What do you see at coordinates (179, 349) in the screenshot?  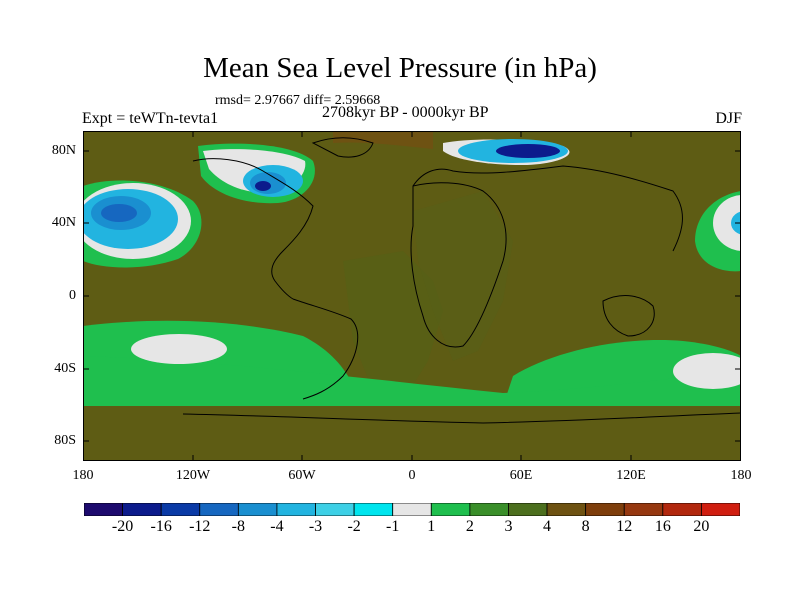 I see `south-pacific-high` at bounding box center [179, 349].